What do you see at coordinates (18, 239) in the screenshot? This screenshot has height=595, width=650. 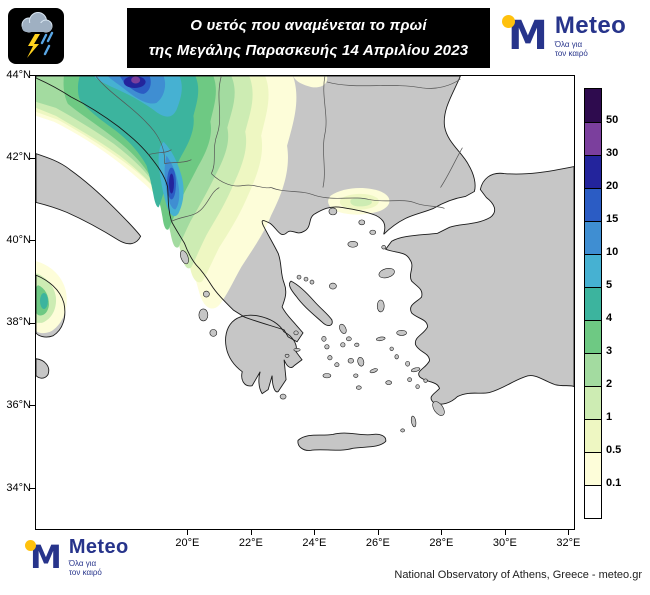 I see `lat-tick-label: 40°N` at bounding box center [18, 239].